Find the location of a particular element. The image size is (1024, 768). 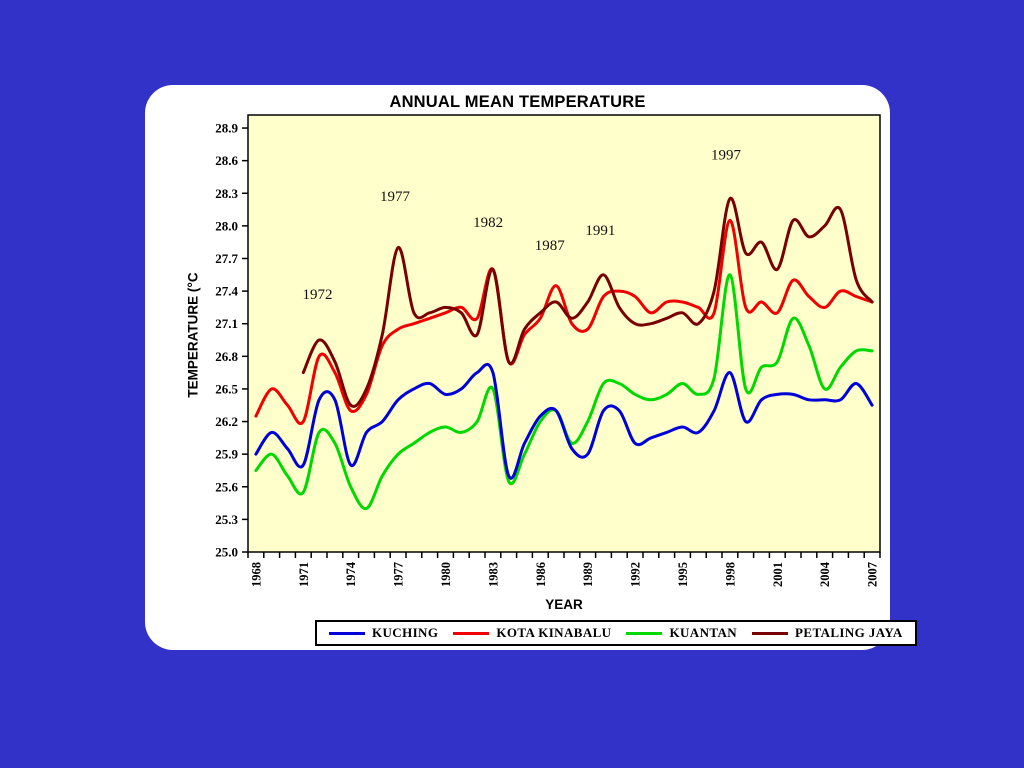

x-tick-label: 1980 is located at coordinates (446, 574).